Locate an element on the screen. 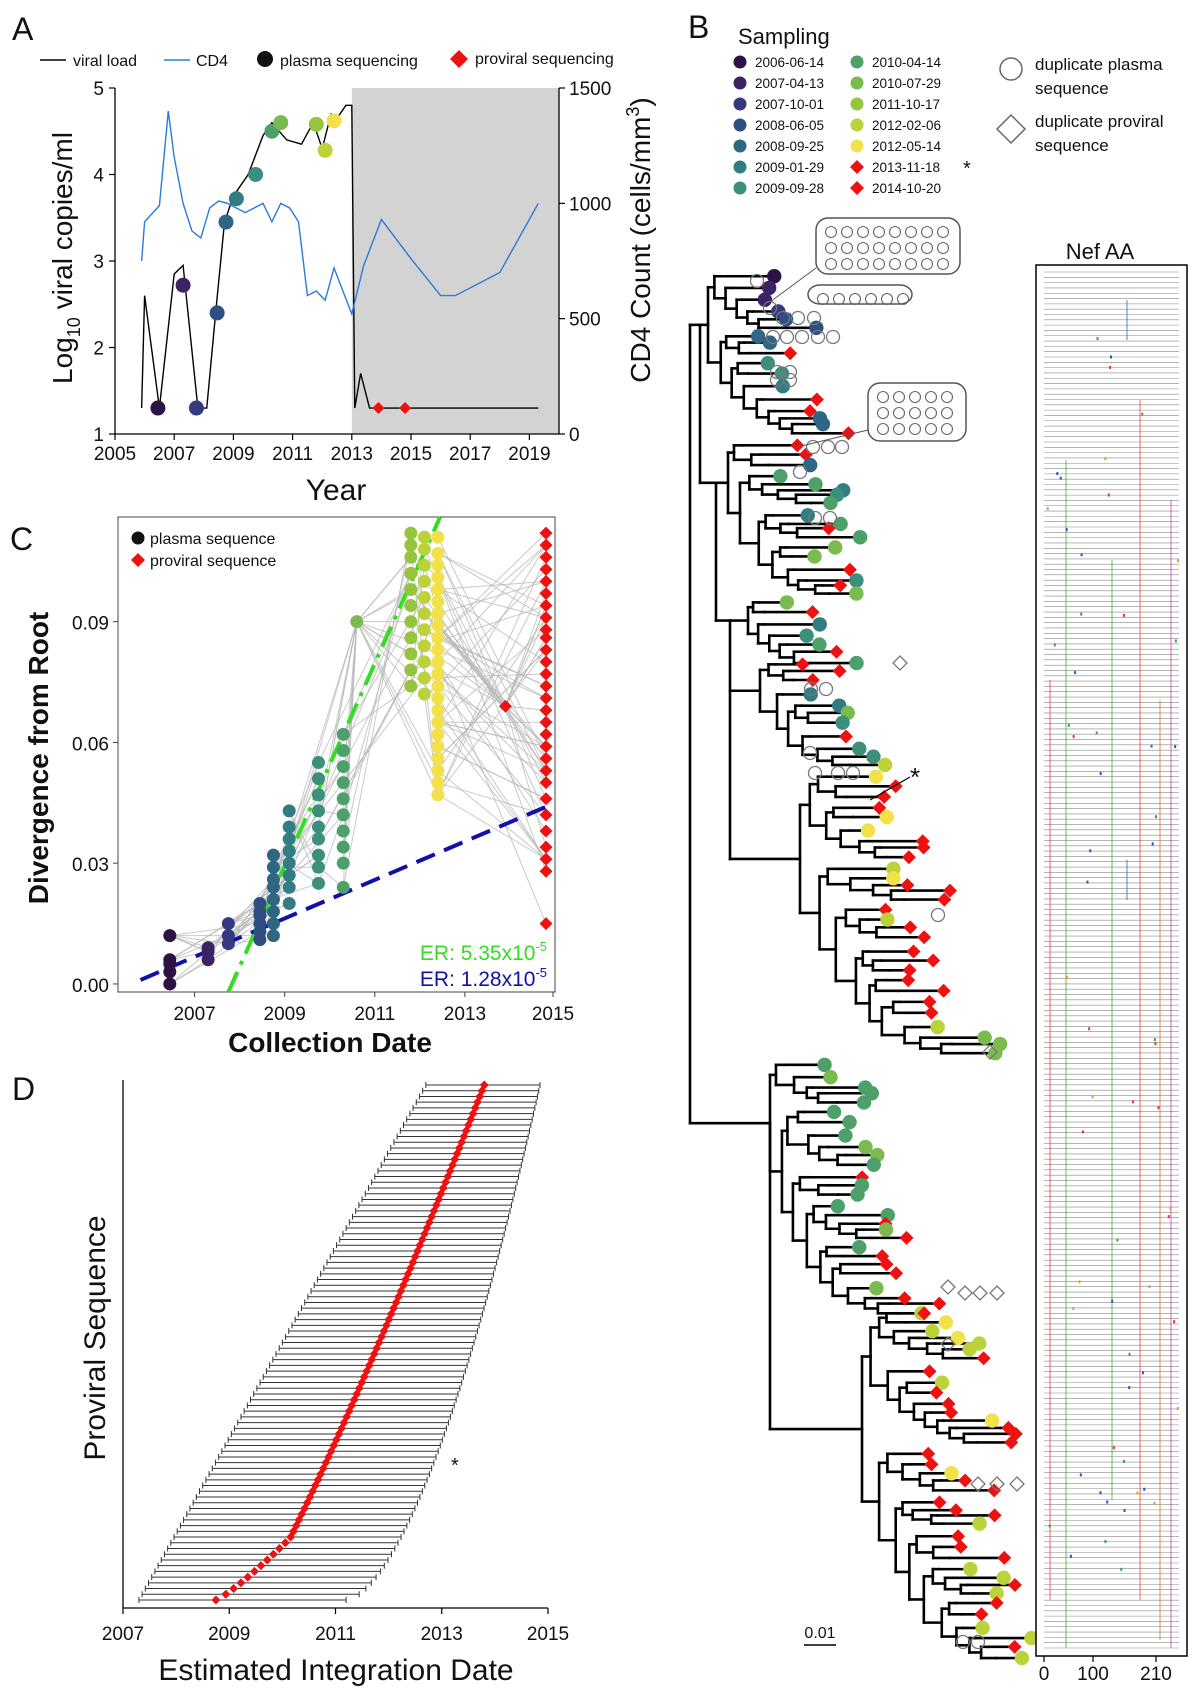 The width and height of the screenshot is (1193, 1689). tree-asterisk-leader is located at coordinates (890, 788).